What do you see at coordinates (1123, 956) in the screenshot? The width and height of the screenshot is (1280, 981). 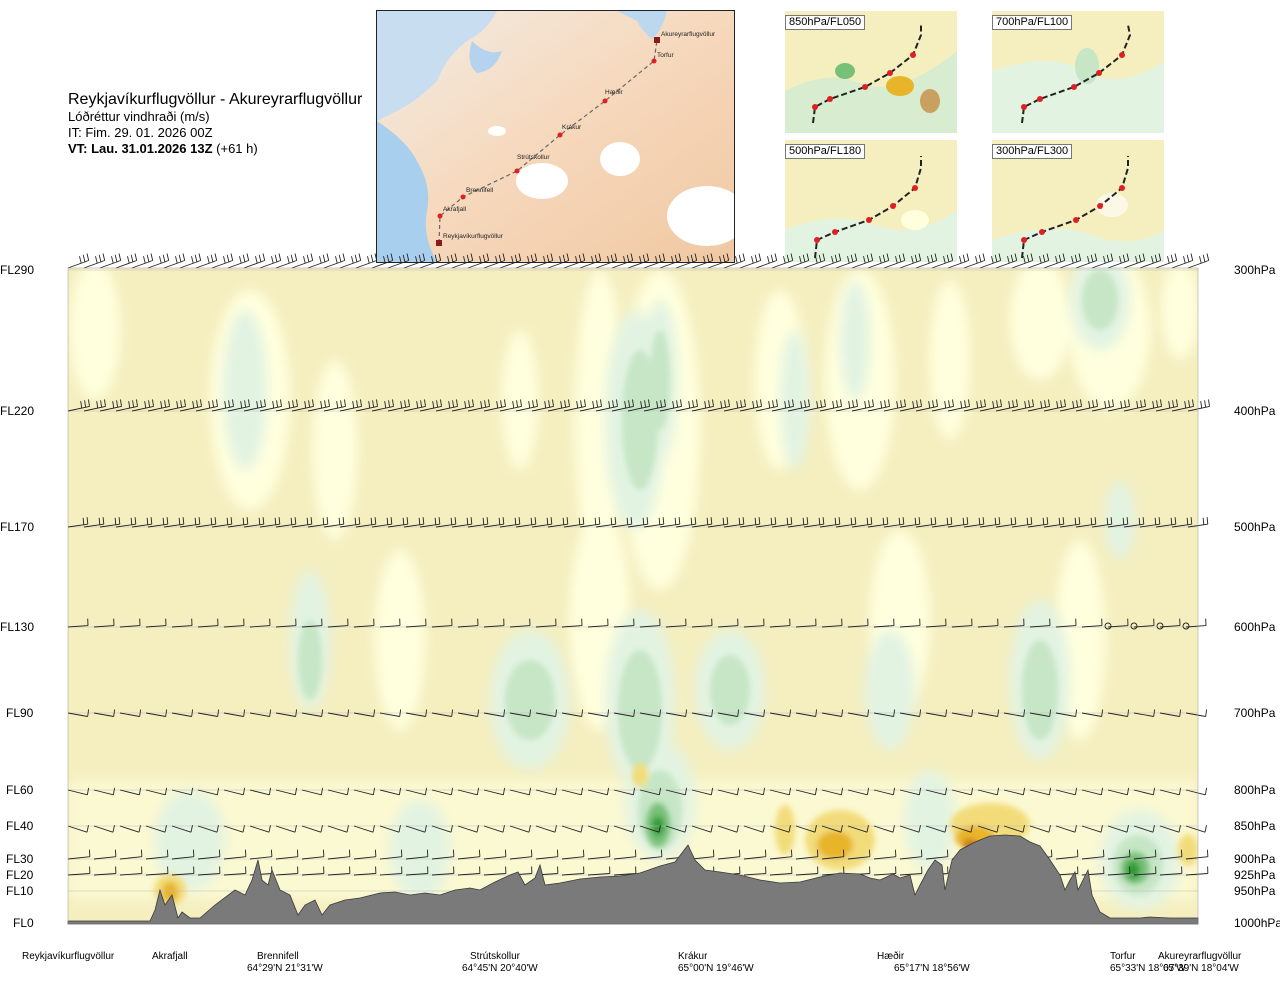 I see `location-torfur-name: Torfur` at bounding box center [1123, 956].